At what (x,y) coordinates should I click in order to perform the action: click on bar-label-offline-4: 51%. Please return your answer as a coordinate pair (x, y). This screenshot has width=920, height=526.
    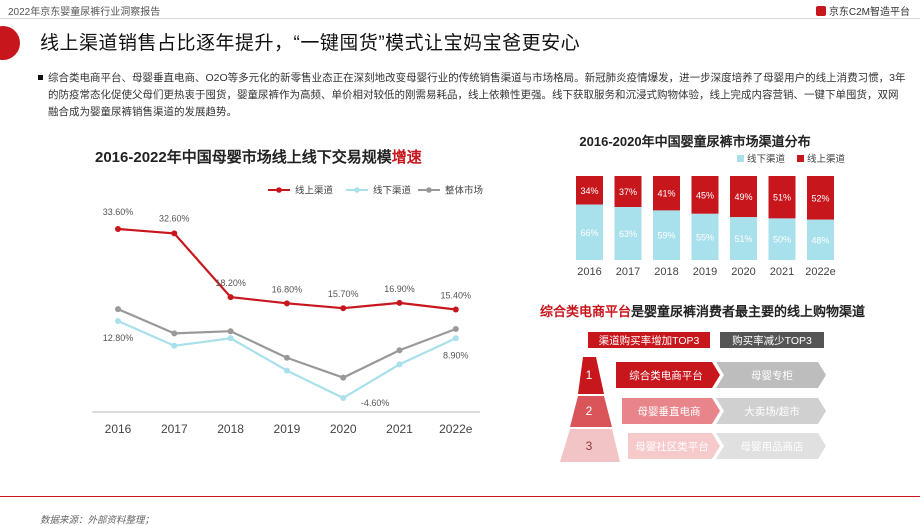
    Looking at the image, I should click on (743, 239).